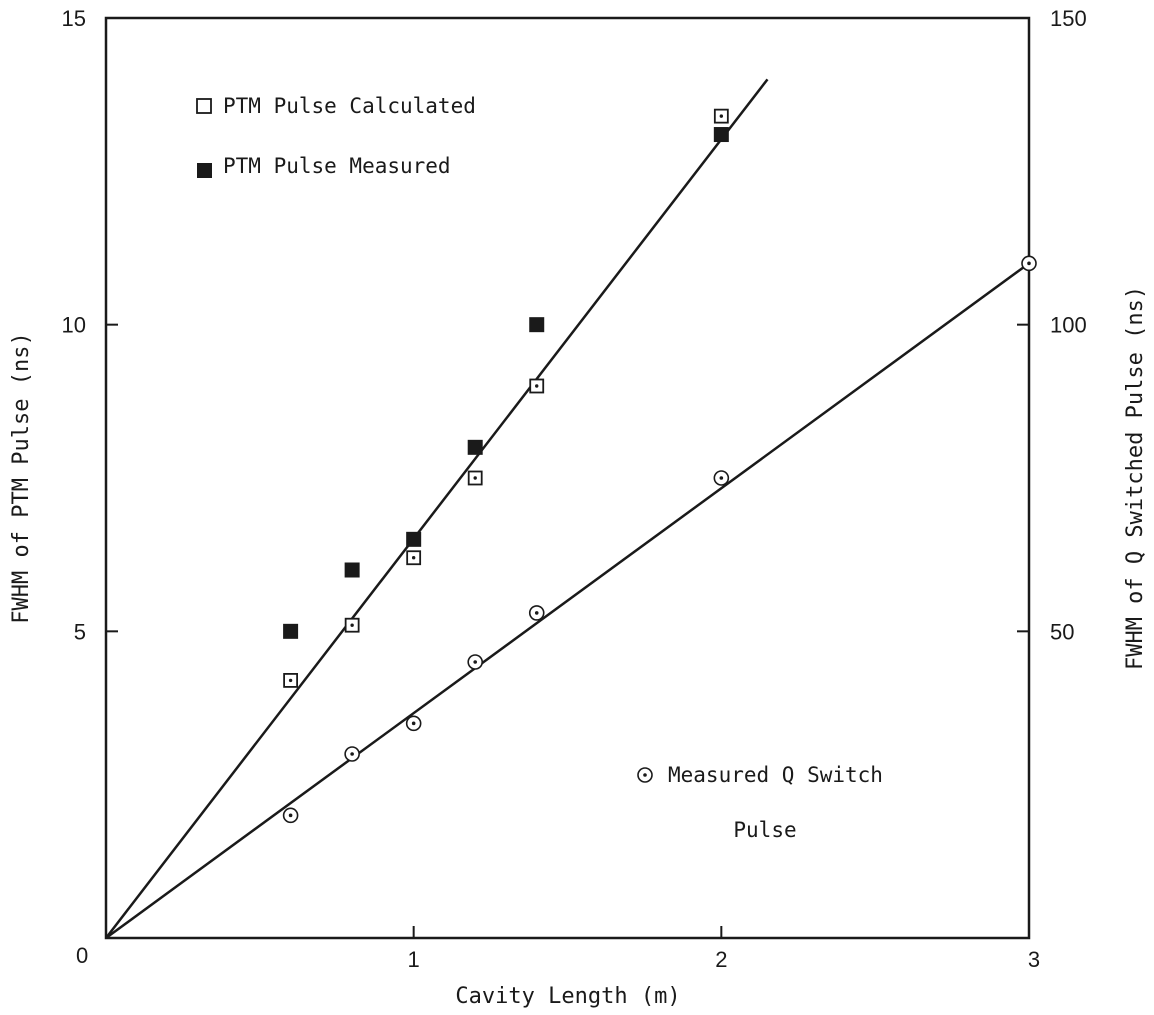 This screenshot has height=1015, width=1154. I want to click on origin-tick-label: 0, so click(82, 955).